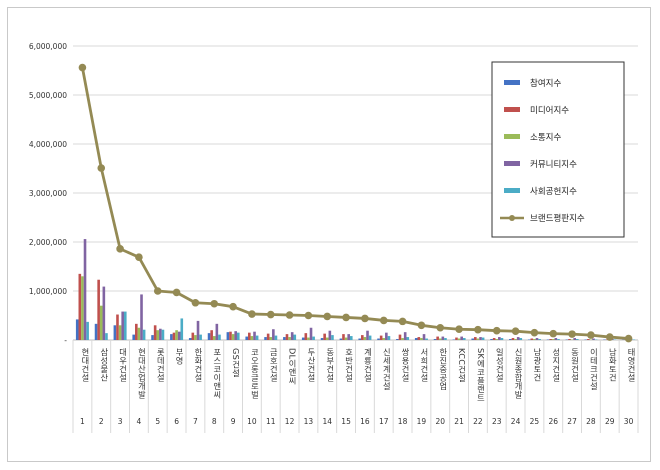 This screenshot has width=660, height=470. What do you see at coordinates (537, 339) in the screenshot?
I see `bar-커뮤니티지수-25` at bounding box center [537, 339].